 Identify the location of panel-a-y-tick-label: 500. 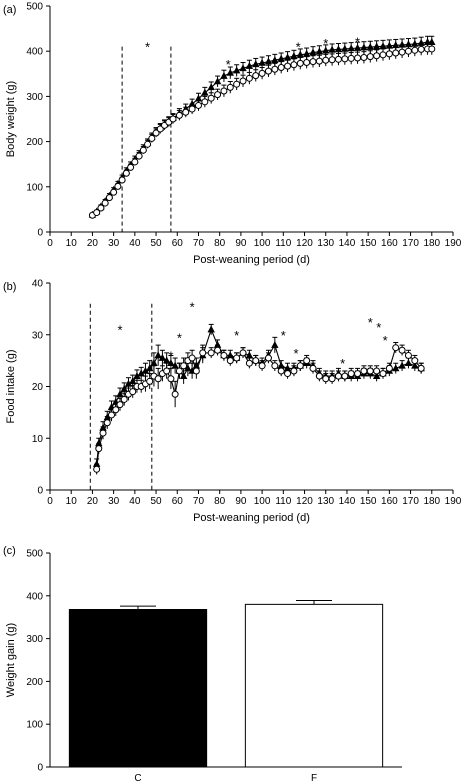
(34, 7).